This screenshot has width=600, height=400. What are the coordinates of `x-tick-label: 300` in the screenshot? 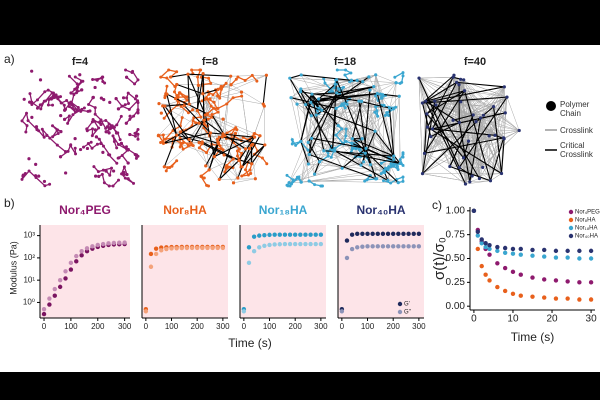 It's located at (321, 326).